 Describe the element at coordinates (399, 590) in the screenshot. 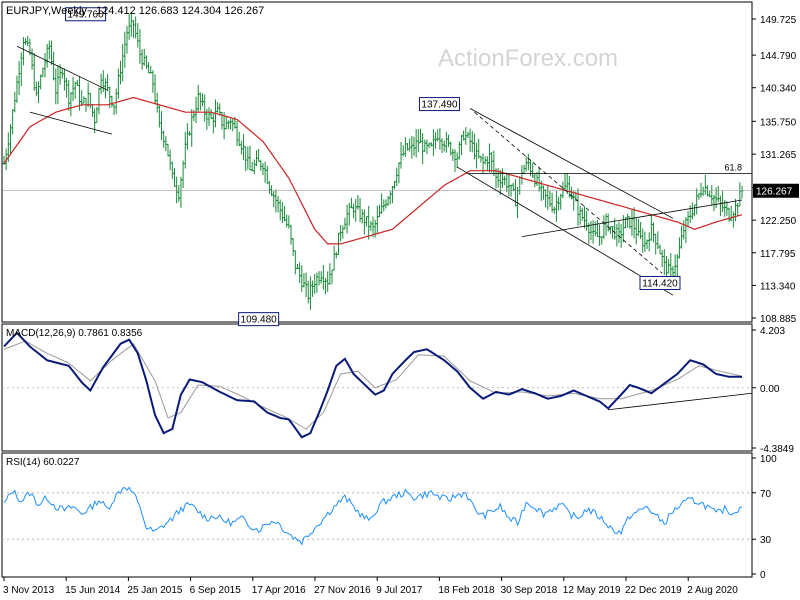

I see `x-tick-label: 9 Jul 2017` at that location.